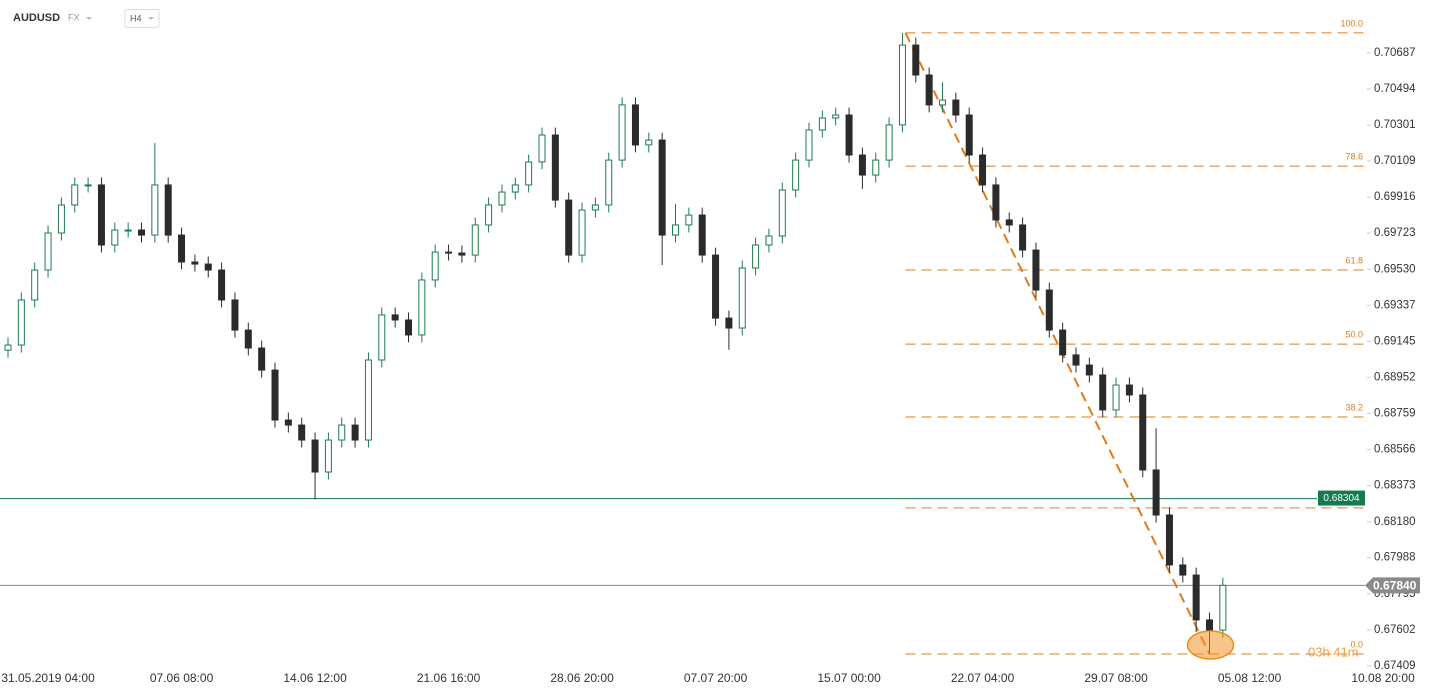 The image size is (1435, 697). What do you see at coordinates (315, 678) in the screenshot?
I see `x-tick-label: 14.06 12:00` at bounding box center [315, 678].